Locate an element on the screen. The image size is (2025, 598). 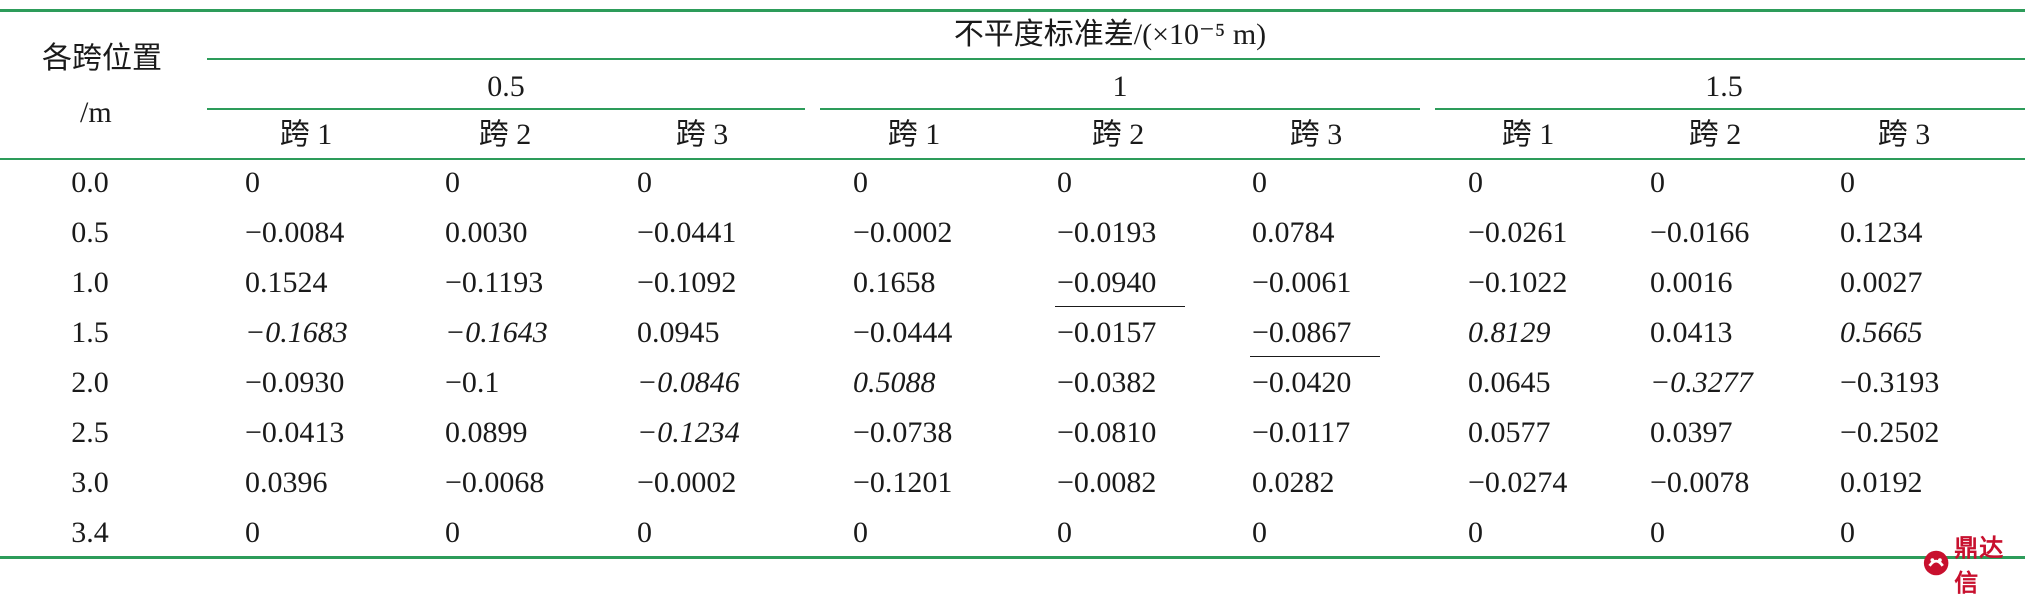
group-rule-1.5 is located at coordinates (1730, 109).